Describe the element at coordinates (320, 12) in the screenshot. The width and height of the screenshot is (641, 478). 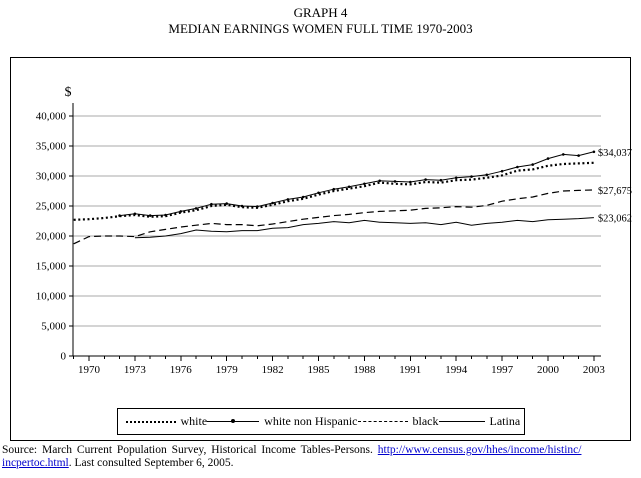
I see `chart-title-line1: GRAPH 4` at that location.